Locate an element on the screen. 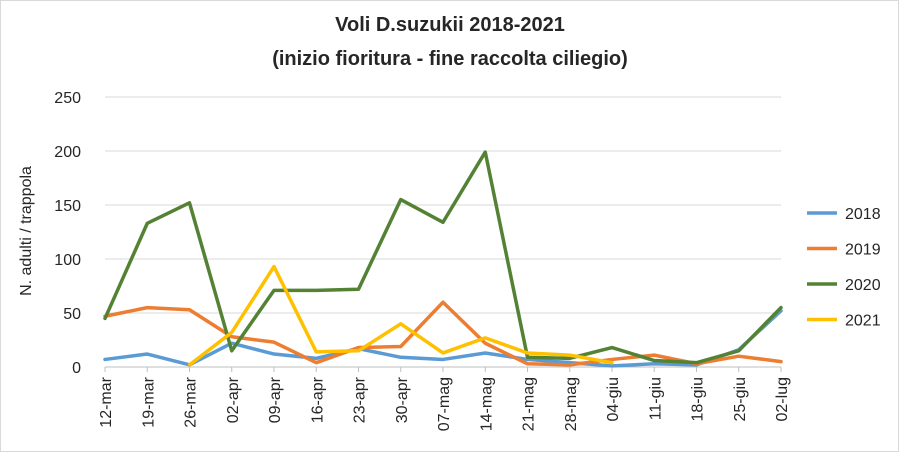 This screenshot has height=453, width=899. y-tick-label: 250 is located at coordinates (67, 98).